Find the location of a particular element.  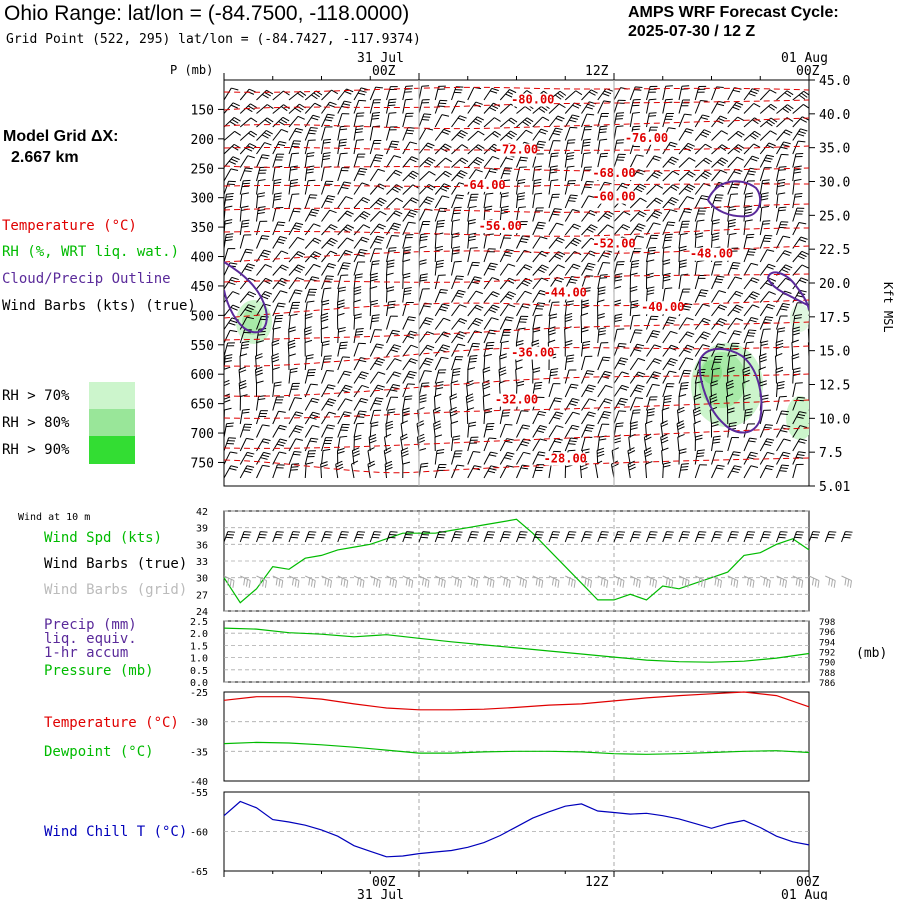

isotherm-label: -36.00 is located at coordinates (532, 353).